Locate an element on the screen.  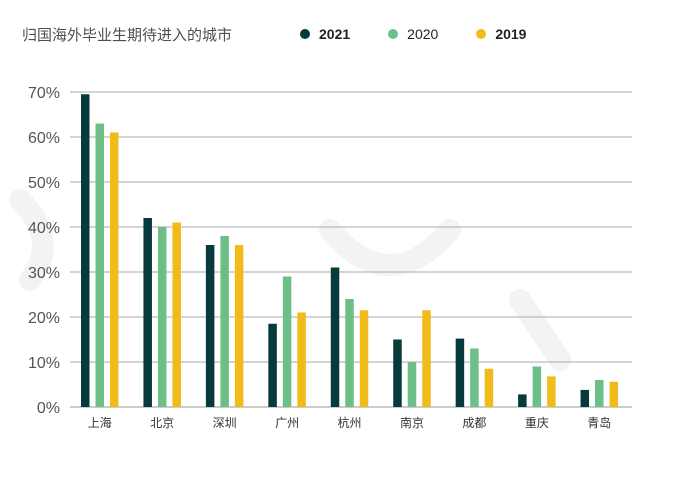
bar-2019-广州 is located at coordinates (301, 359).